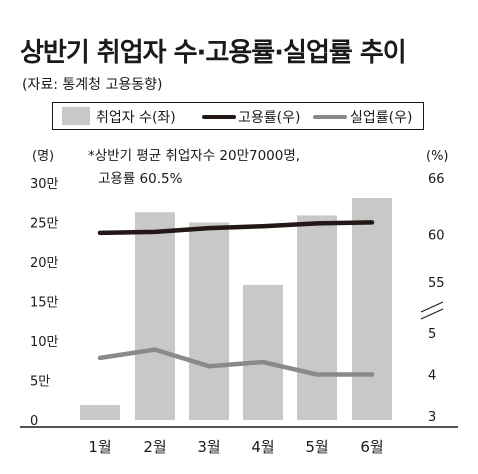 This screenshot has width=478, height=474. What do you see at coordinates (154, 447) in the screenshot?
I see `x-tick-label: 2월` at bounding box center [154, 447].